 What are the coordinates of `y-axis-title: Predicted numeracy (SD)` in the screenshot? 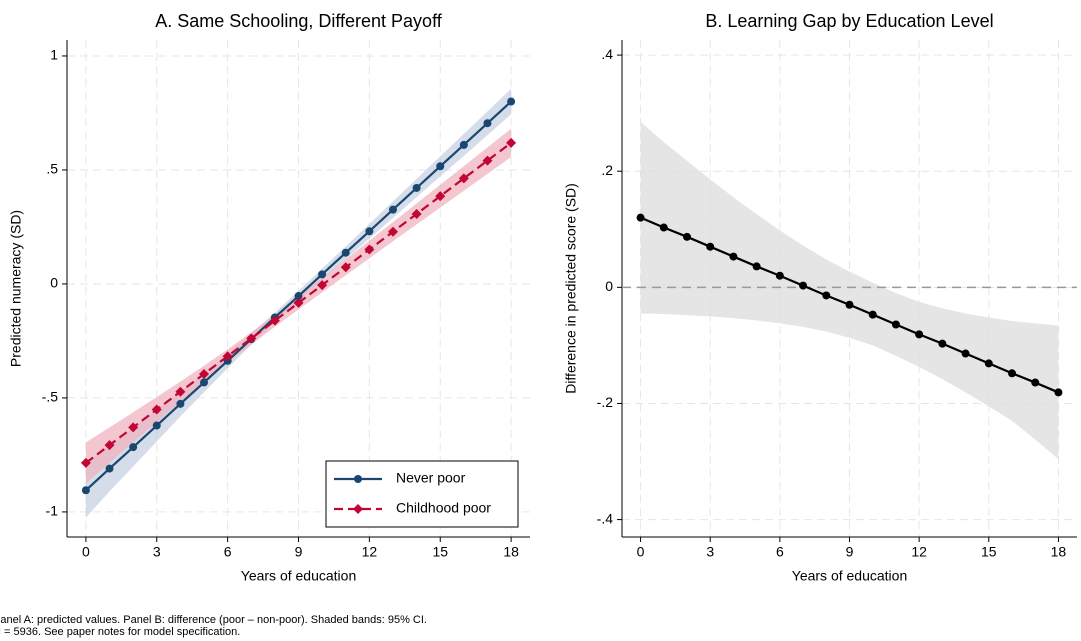 It's located at (16, 288).